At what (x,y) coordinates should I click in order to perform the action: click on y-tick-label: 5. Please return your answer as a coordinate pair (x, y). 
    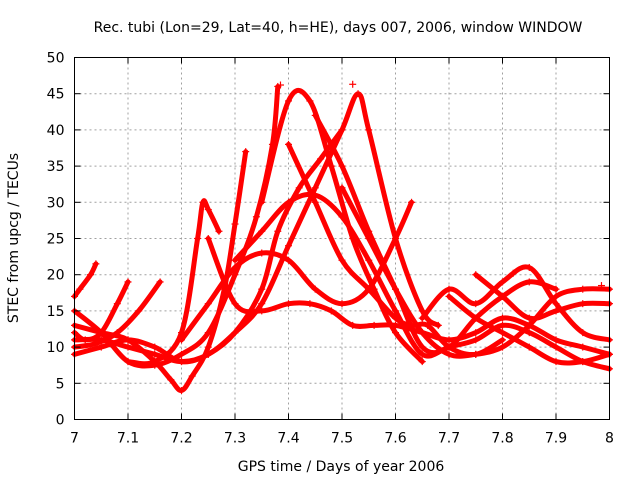
    Looking at the image, I should click on (60, 384).